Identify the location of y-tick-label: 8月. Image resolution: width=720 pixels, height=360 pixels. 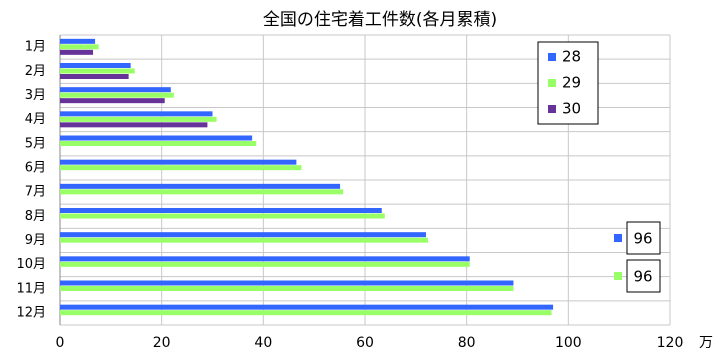
(35, 216).